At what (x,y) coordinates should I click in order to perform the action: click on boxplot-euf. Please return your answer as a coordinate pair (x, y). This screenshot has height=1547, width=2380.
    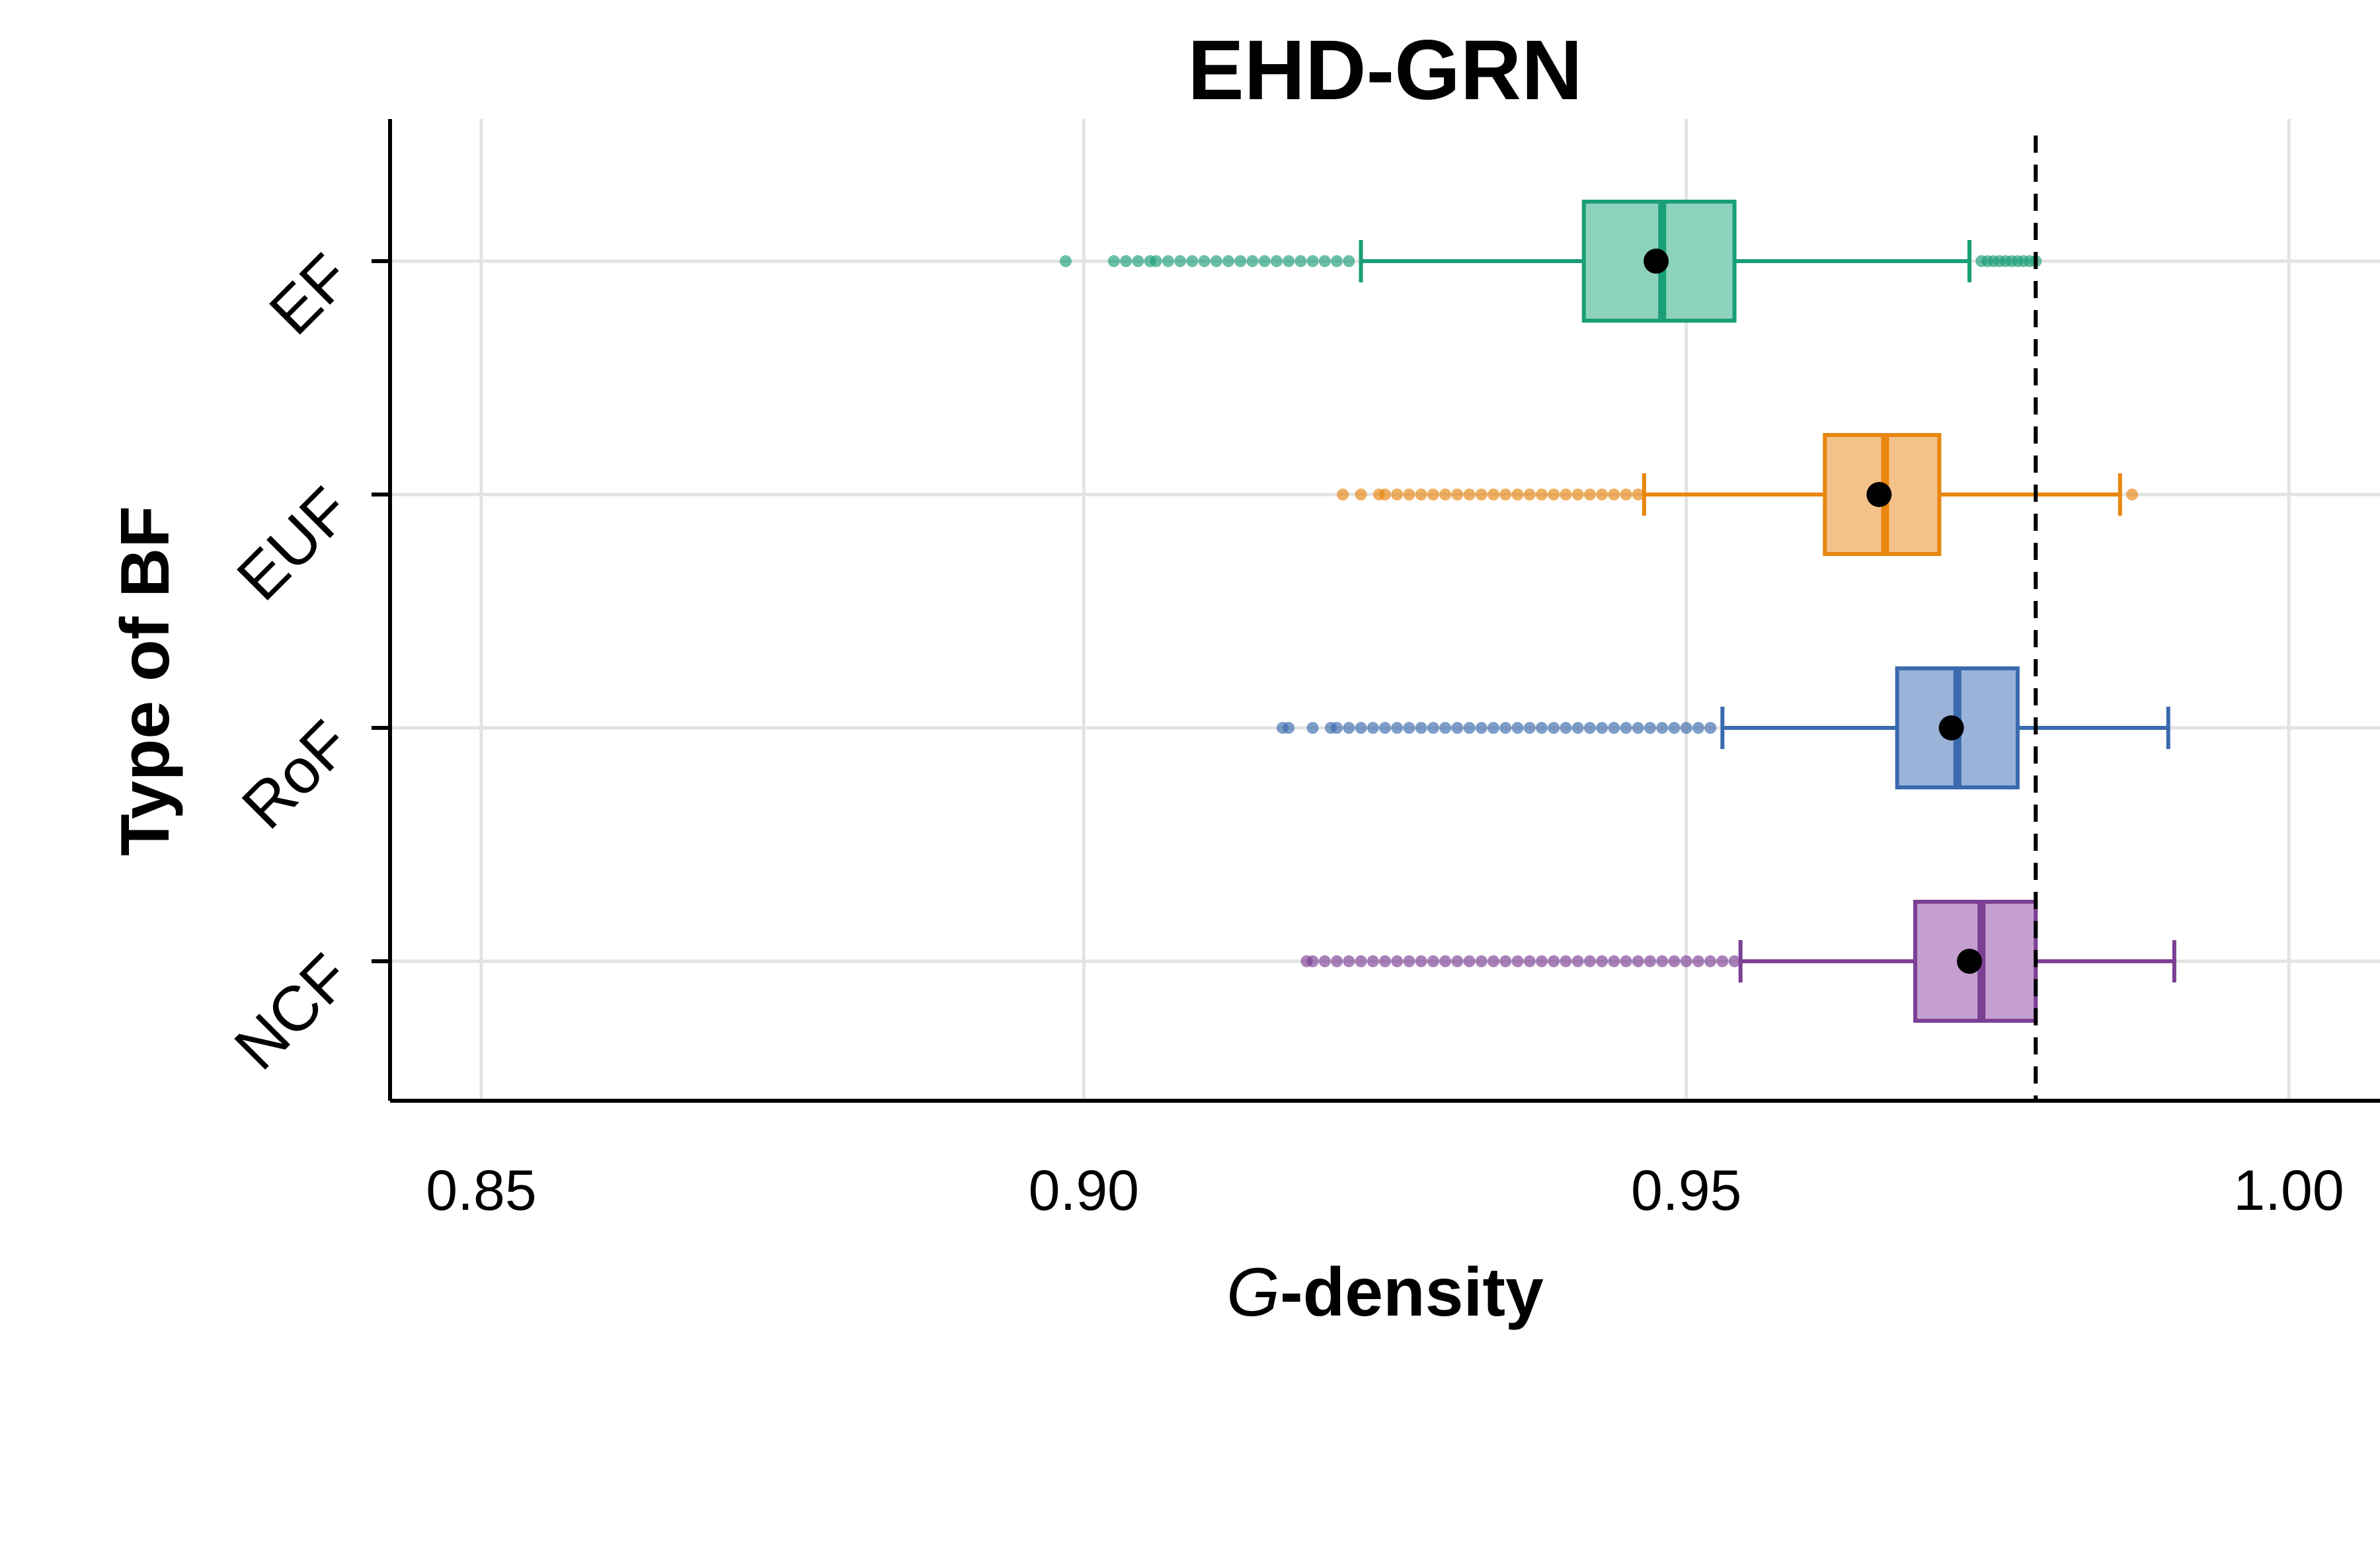
    Looking at the image, I should click on (1738, 494).